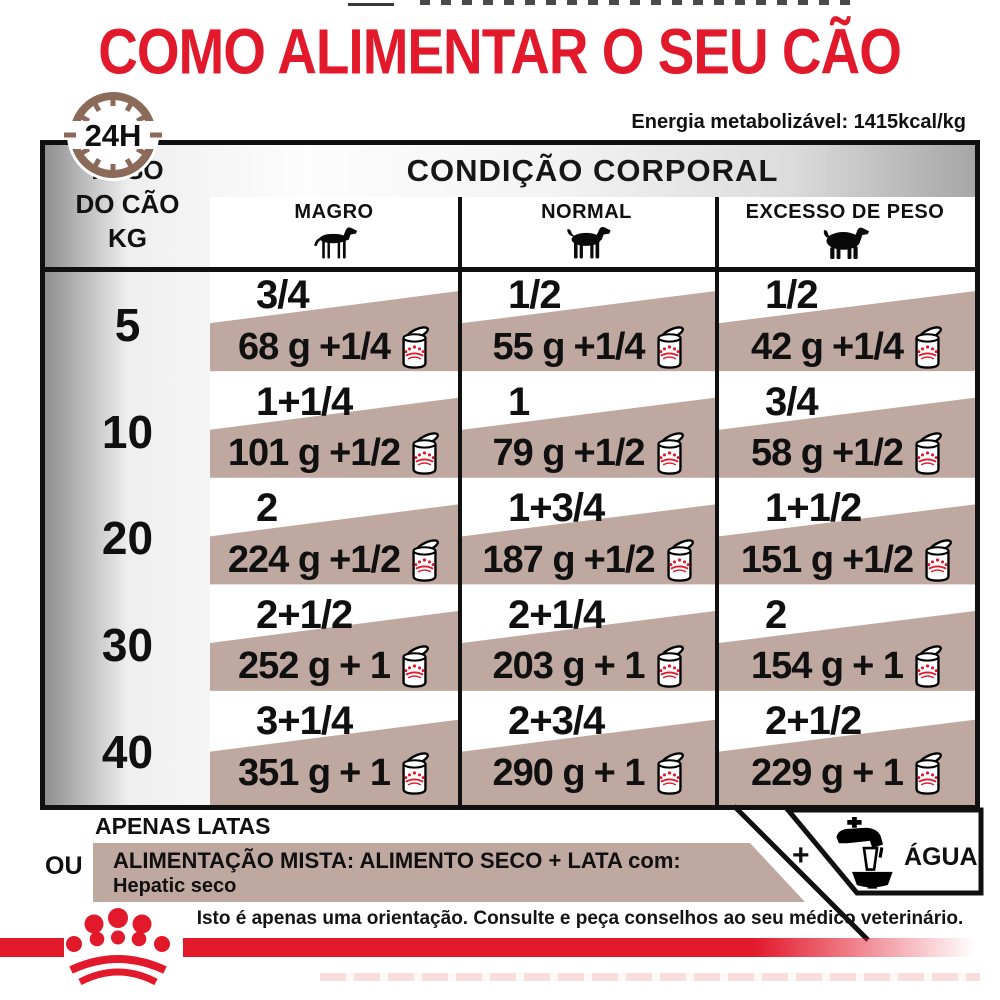 This screenshot has width=1000, height=1000. Describe the element at coordinates (587, 243) in the screenshot. I see `dog-normal-icon` at that location.